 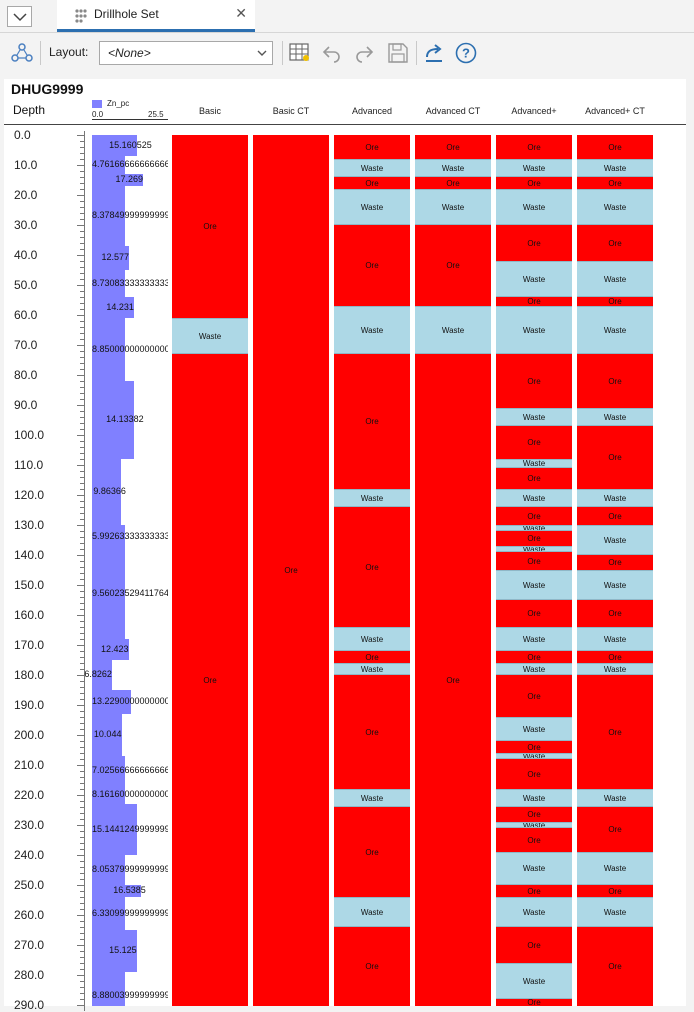 I want to click on save-icon, so click(x=398, y=53).